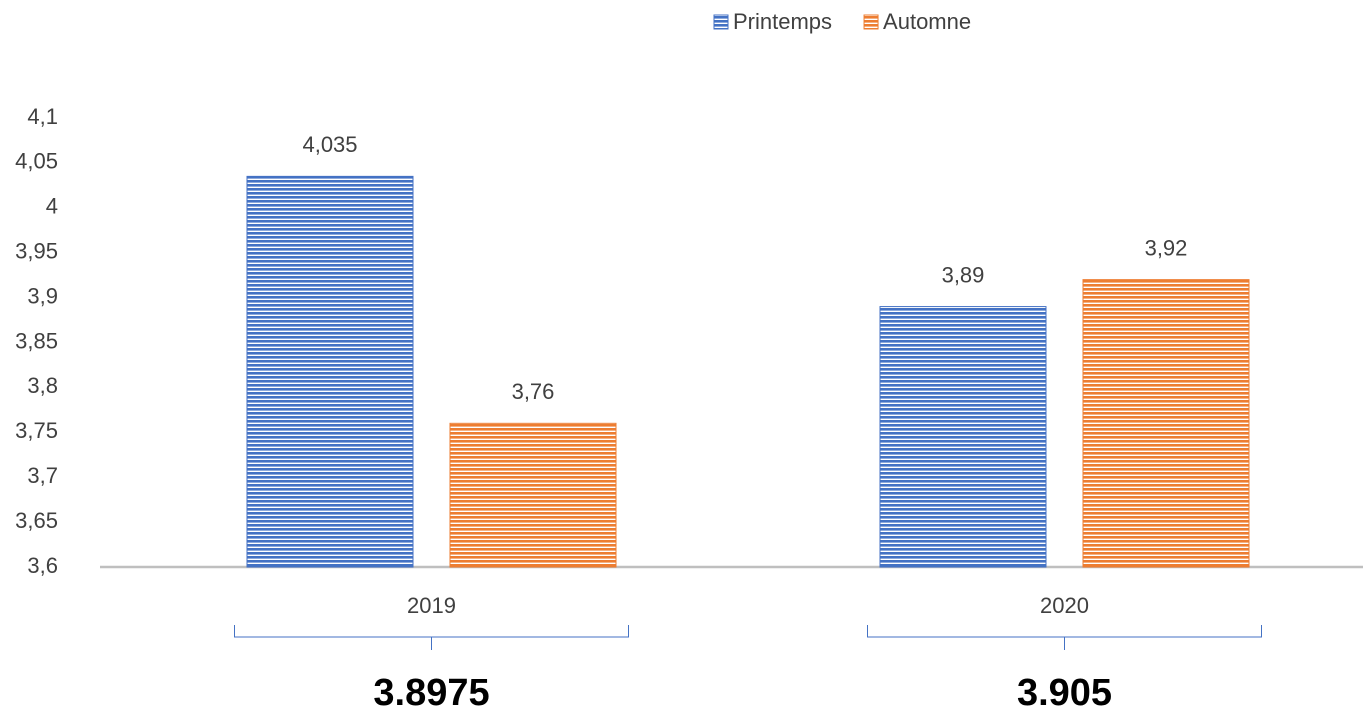  What do you see at coordinates (36, 520) in the screenshot?
I see `y-tick-label: 3,65` at bounding box center [36, 520].